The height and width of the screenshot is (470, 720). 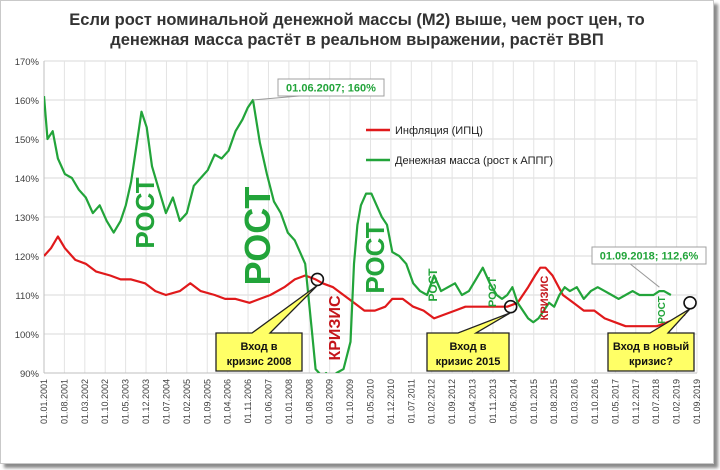 I want to click on x-tick-label: 01.08.2008, so click(x=309, y=401).